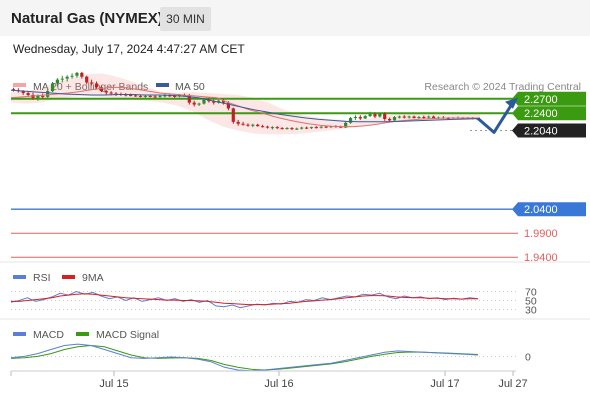 The height and width of the screenshot is (400, 590). What do you see at coordinates (19, 85) in the screenshot?
I see `legend-bollinger-swatch` at bounding box center [19, 85].